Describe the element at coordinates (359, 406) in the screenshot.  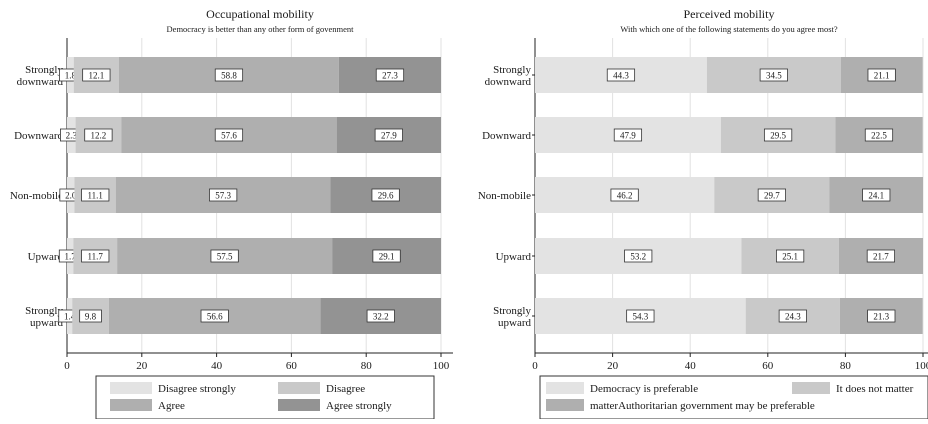
I see `legend-label: Agree strongly` at that location.